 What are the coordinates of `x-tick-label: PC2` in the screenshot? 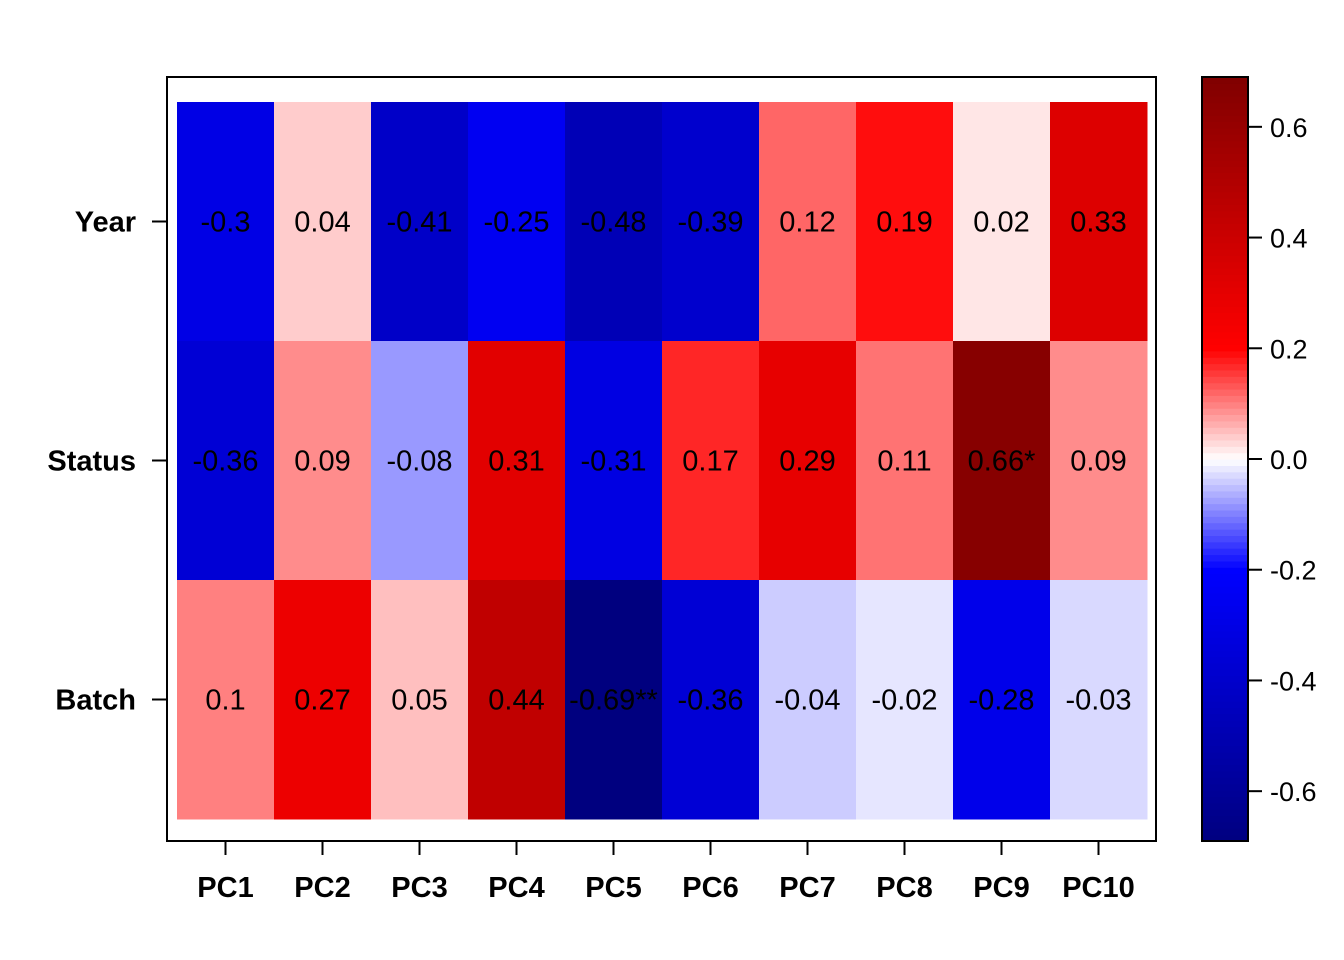 It's located at (322, 888).